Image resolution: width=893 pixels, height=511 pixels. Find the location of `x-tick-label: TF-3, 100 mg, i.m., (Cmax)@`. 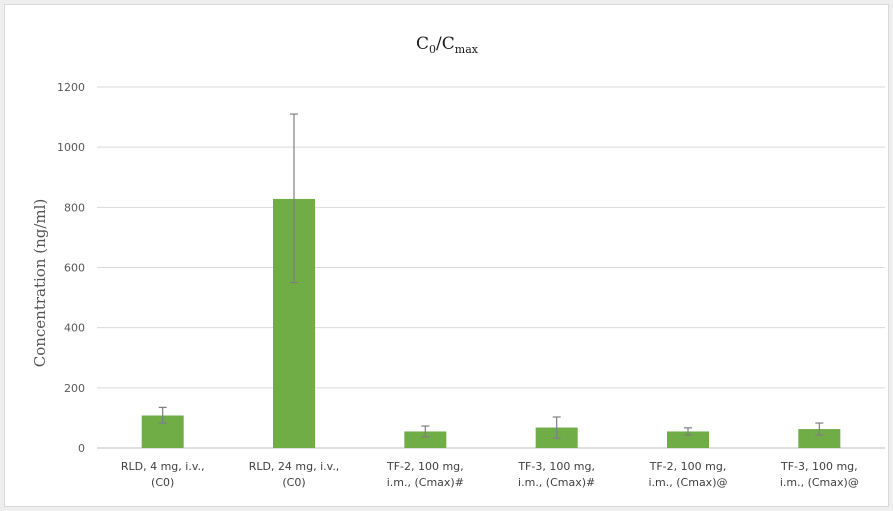

x-tick-label: TF-3, 100 mg, i.m., (Cmax)@ is located at coordinates (819, 474).